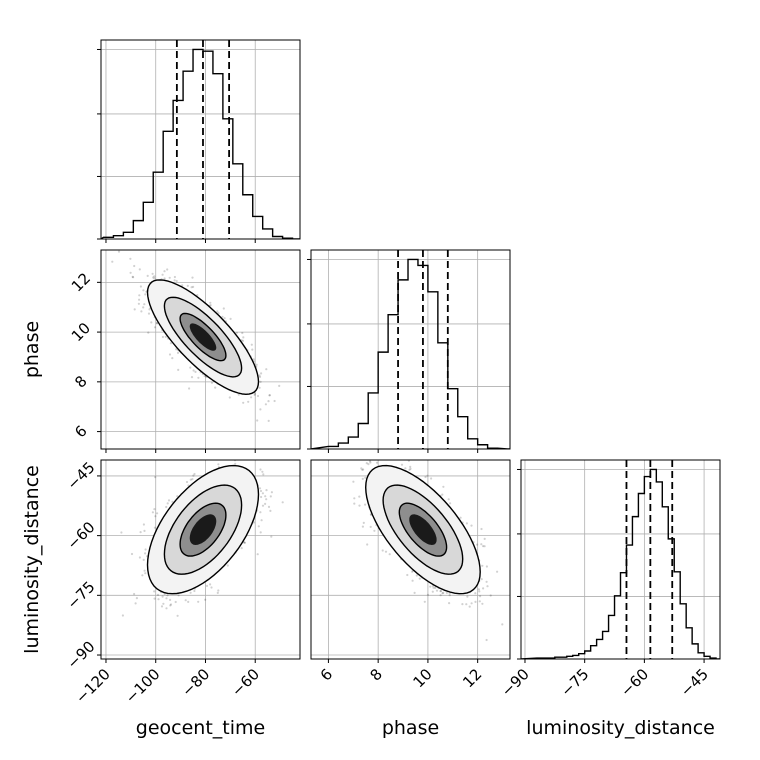 The width and height of the screenshot is (760, 760). I want to click on x-tick-label: −120, so click(93, 686).